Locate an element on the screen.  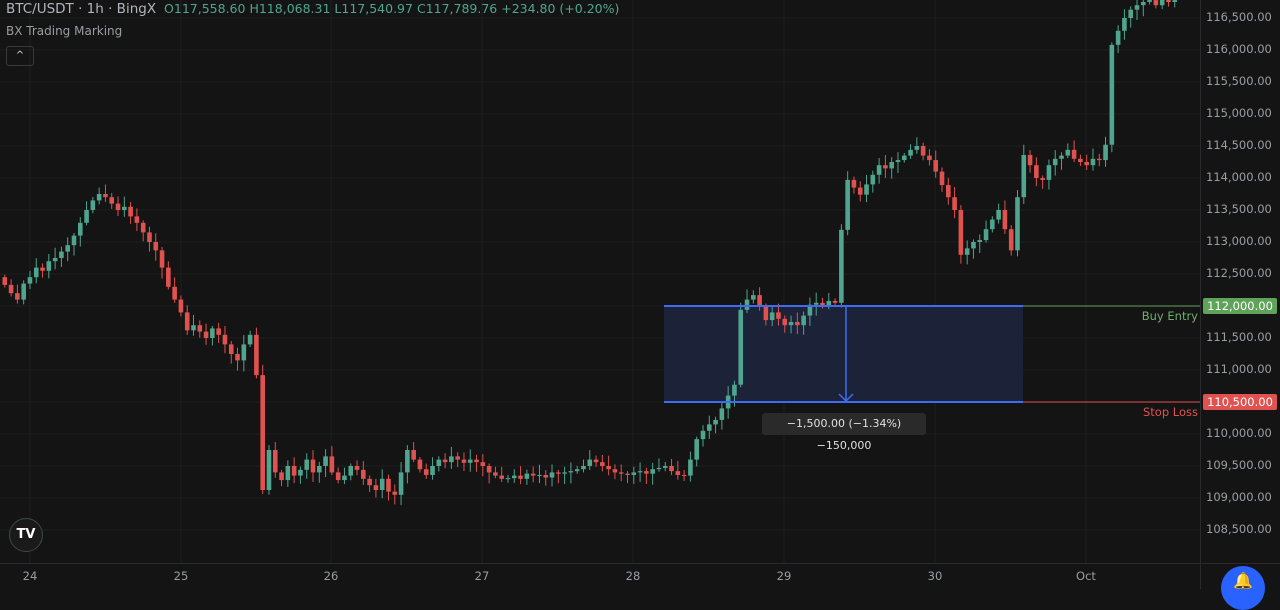
arrow-down-icon is located at coordinates (846, 398).